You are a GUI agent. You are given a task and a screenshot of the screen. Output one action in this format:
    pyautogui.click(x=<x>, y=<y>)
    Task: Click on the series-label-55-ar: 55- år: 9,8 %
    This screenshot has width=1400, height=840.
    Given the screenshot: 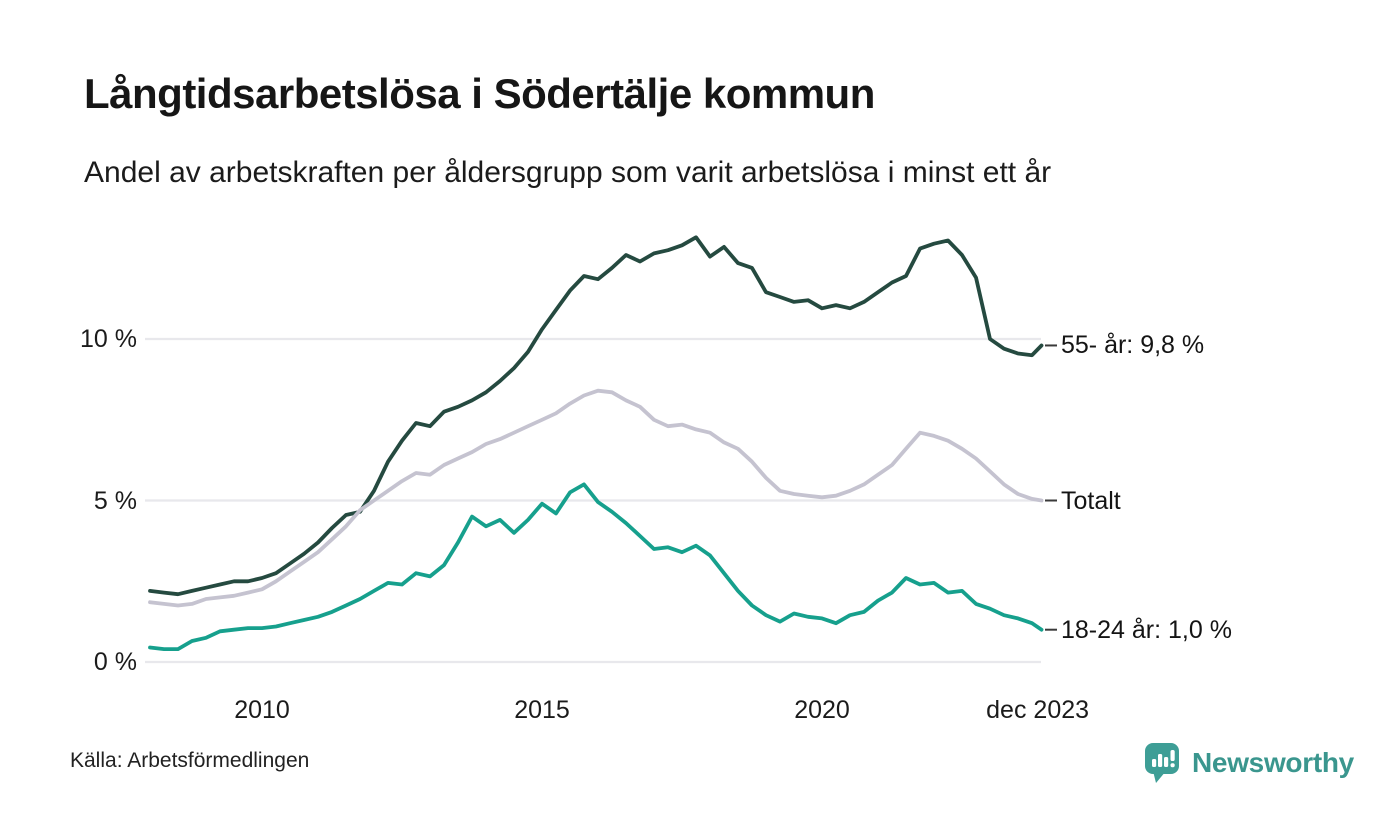 What is the action you would take?
    pyautogui.click(x=1133, y=345)
    